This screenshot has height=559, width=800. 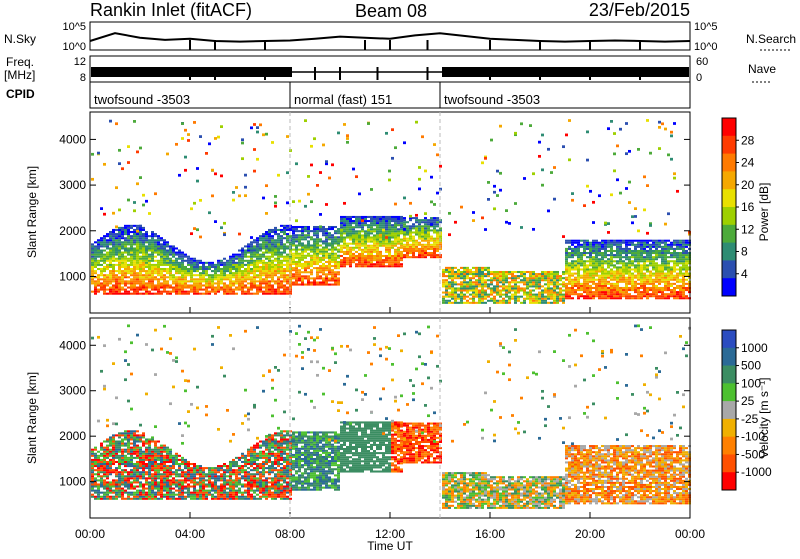 What do you see at coordinates (341, 227) in the screenshot?
I see `heat-cell-2035` at bounding box center [341, 227].